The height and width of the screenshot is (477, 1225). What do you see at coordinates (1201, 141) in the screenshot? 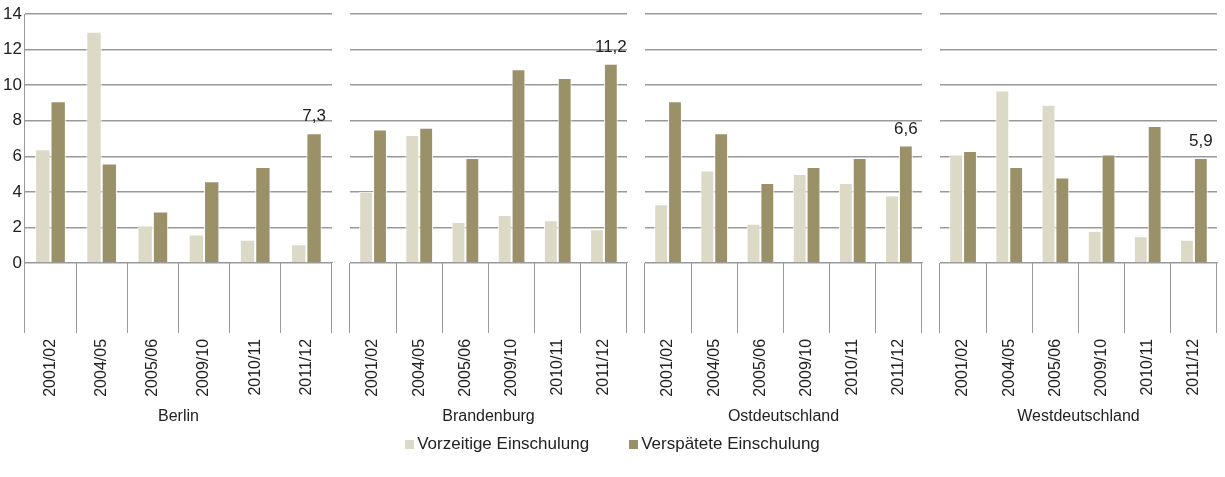
I see `data-label: 5,9` at bounding box center [1201, 141].